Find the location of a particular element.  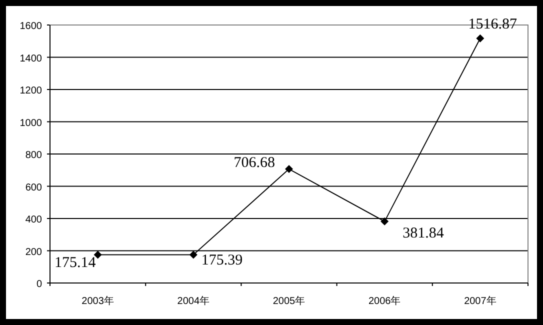

y-tick-label: 400 is located at coordinates (33, 220).